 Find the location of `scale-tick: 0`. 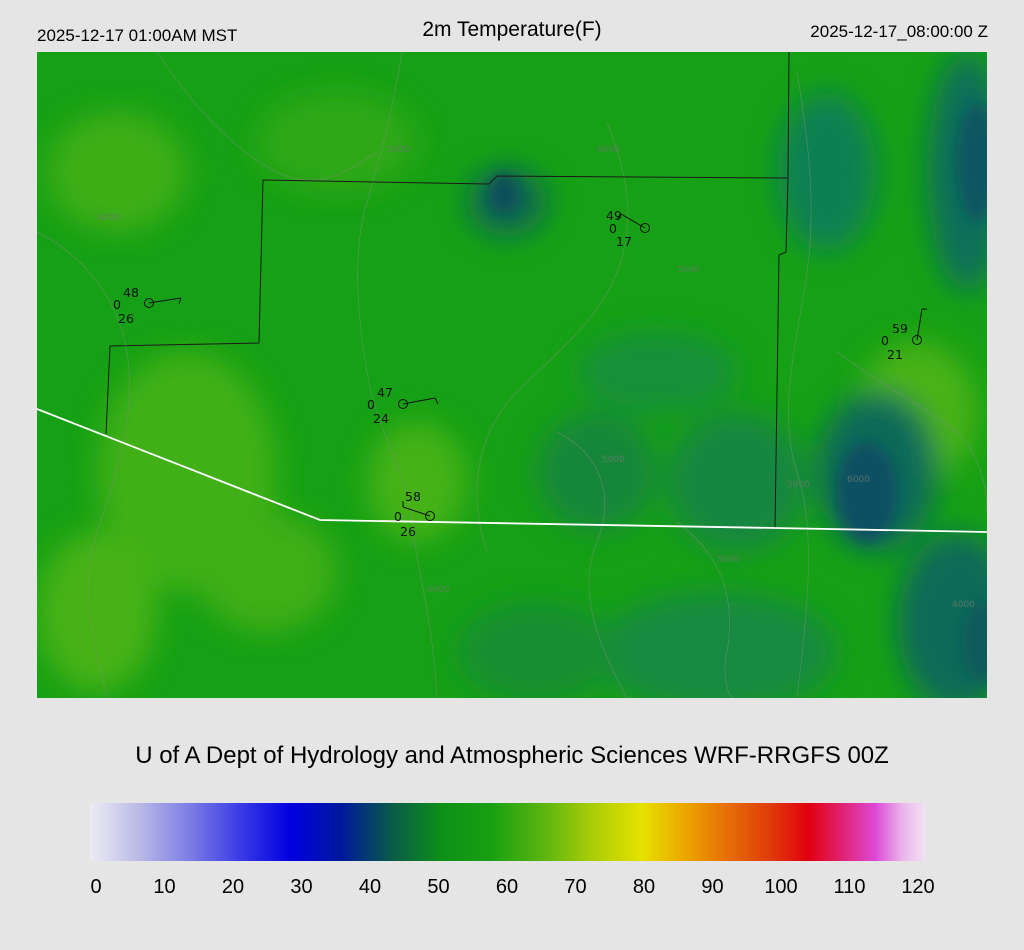

scale-tick: 0 is located at coordinates (96, 887).